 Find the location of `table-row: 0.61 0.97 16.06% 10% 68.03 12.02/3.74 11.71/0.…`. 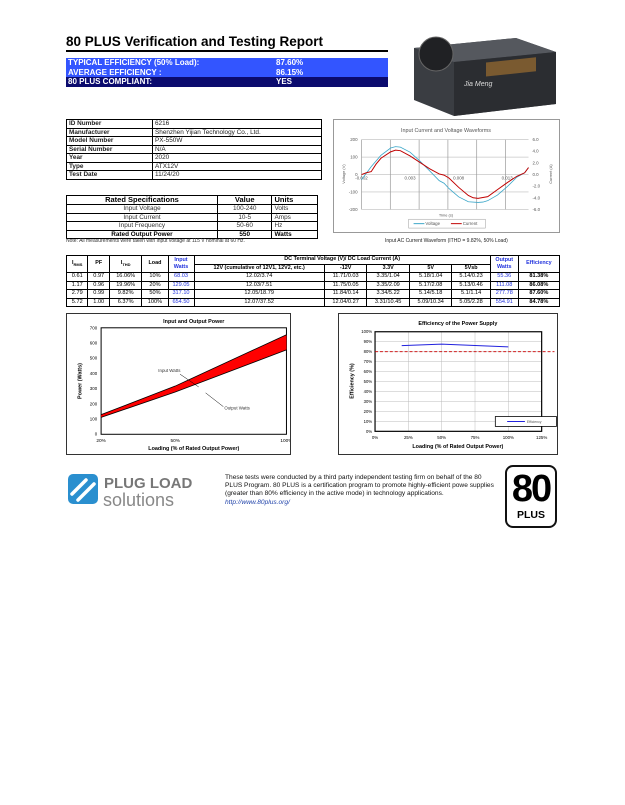

table-row: 0.61 0.97 16.06% 10% 68.03 12.02/3.74 11.71/0.… is located at coordinates (313, 277).